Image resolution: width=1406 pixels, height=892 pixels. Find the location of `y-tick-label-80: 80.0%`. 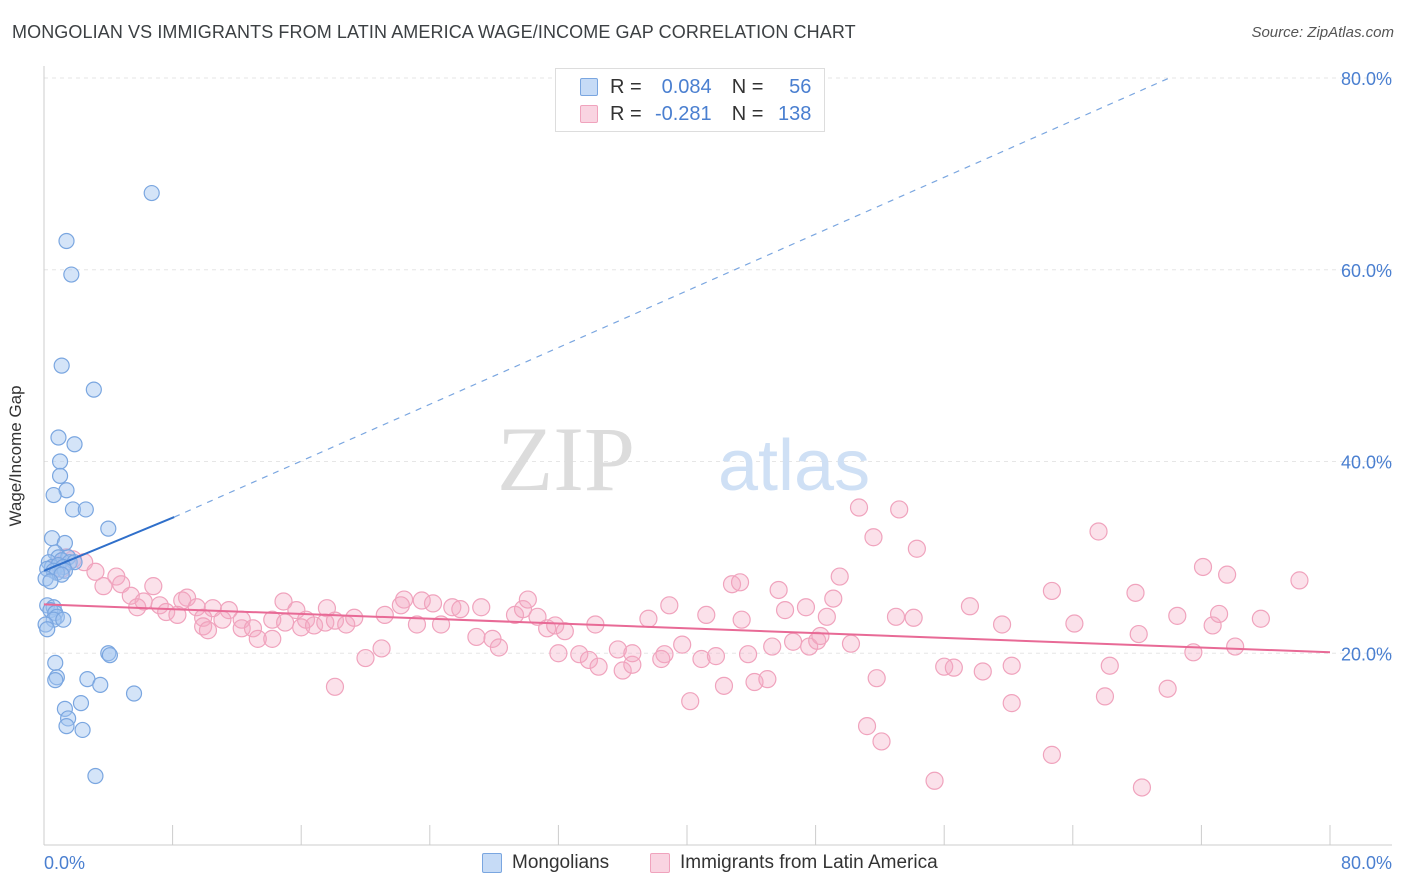

y-tick-label-80: 80.0% is located at coordinates (1366, 79).